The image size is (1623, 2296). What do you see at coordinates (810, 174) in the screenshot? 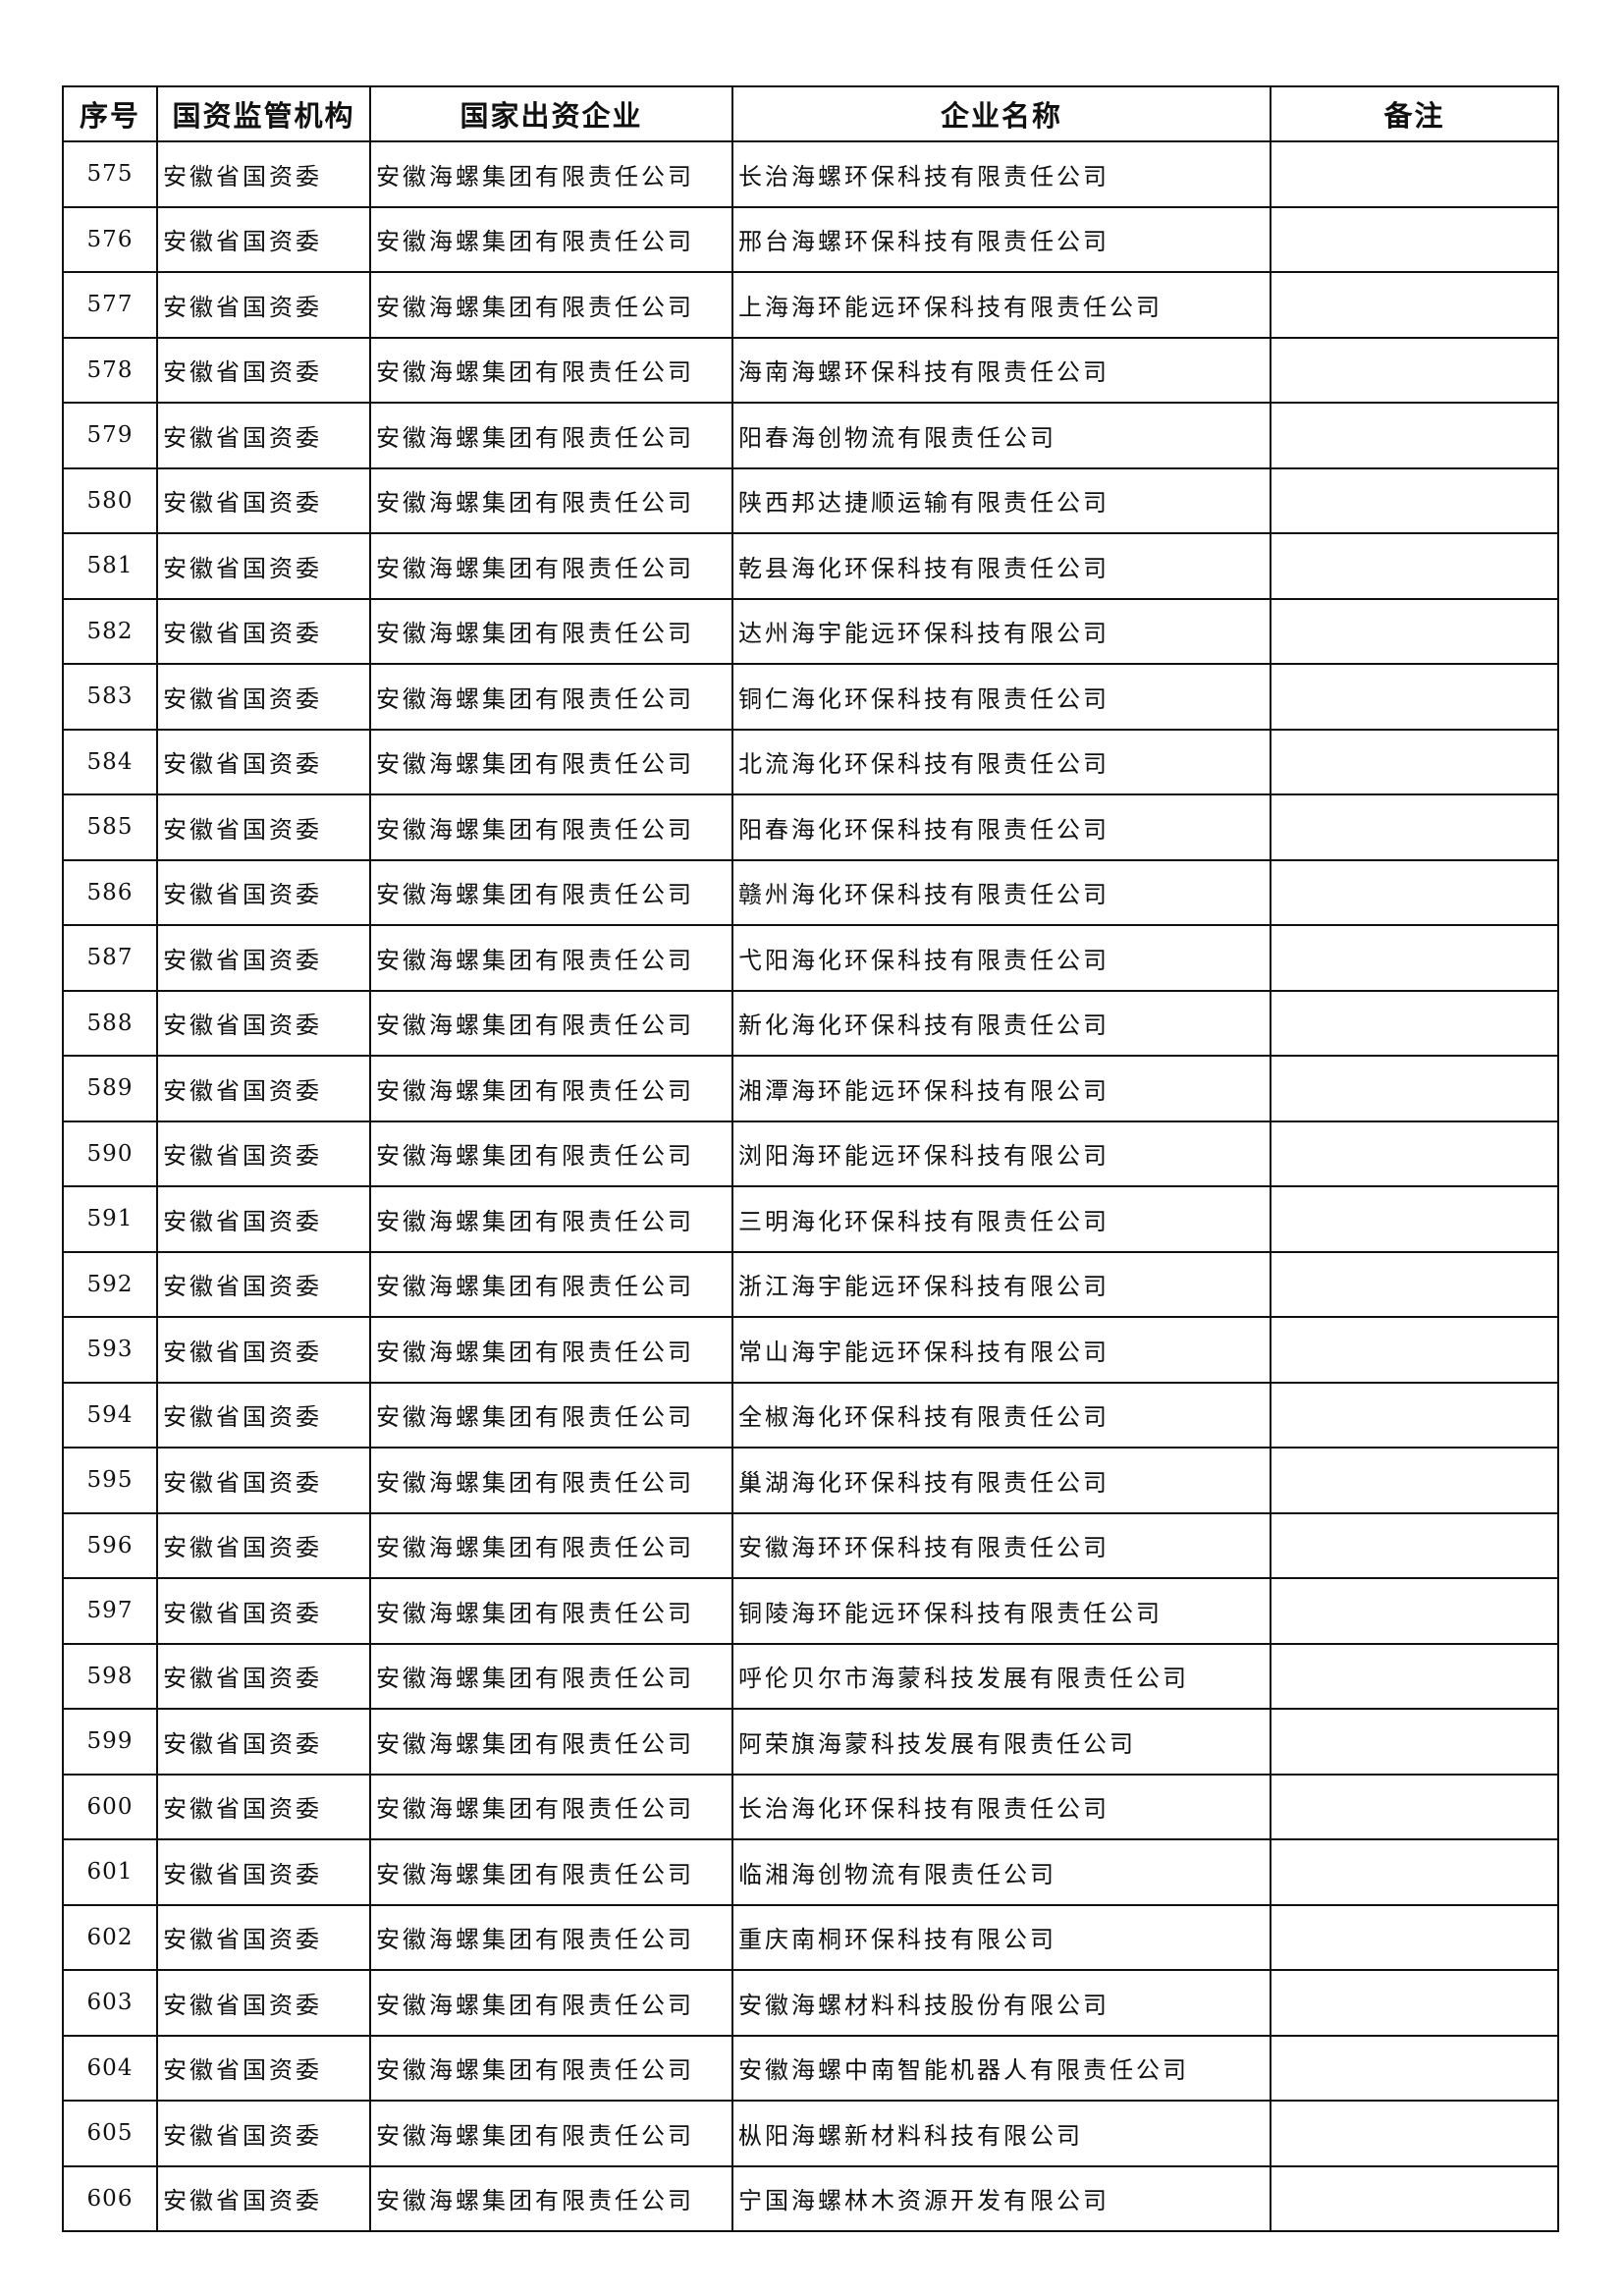
I see `table-row: 575 安徽省国资委 安徽海螺集团有限责任公司 长治海螺环保科技有限责任公司` at bounding box center [810, 174].